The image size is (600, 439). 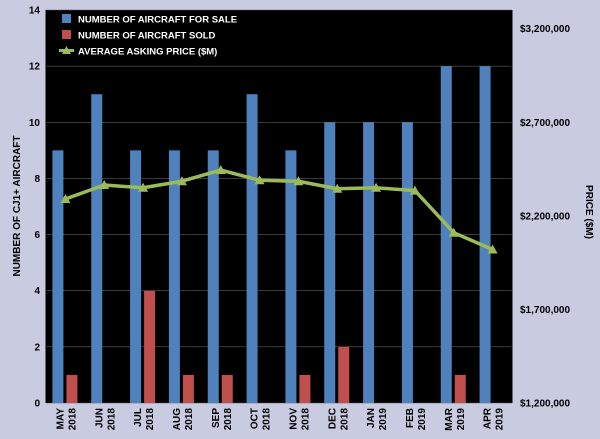 What do you see at coordinates (545, 404) in the screenshot?
I see `y-tick-right: $1,200,000` at bounding box center [545, 404].